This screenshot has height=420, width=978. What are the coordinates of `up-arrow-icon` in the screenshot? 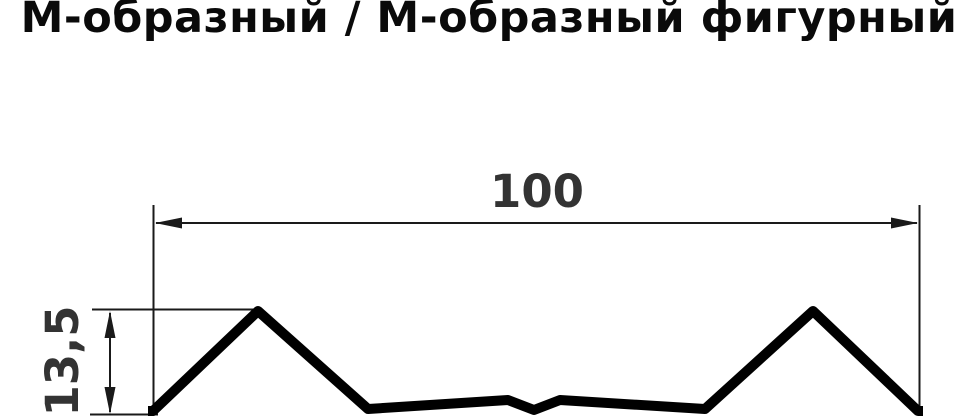 It's located at (110, 324).